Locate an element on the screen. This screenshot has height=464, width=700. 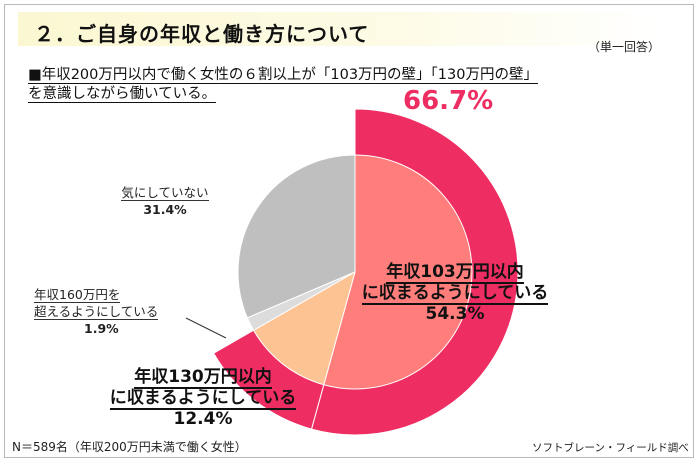
headline-line-2: を意識しながら働いている。 is located at coordinates (122, 94).